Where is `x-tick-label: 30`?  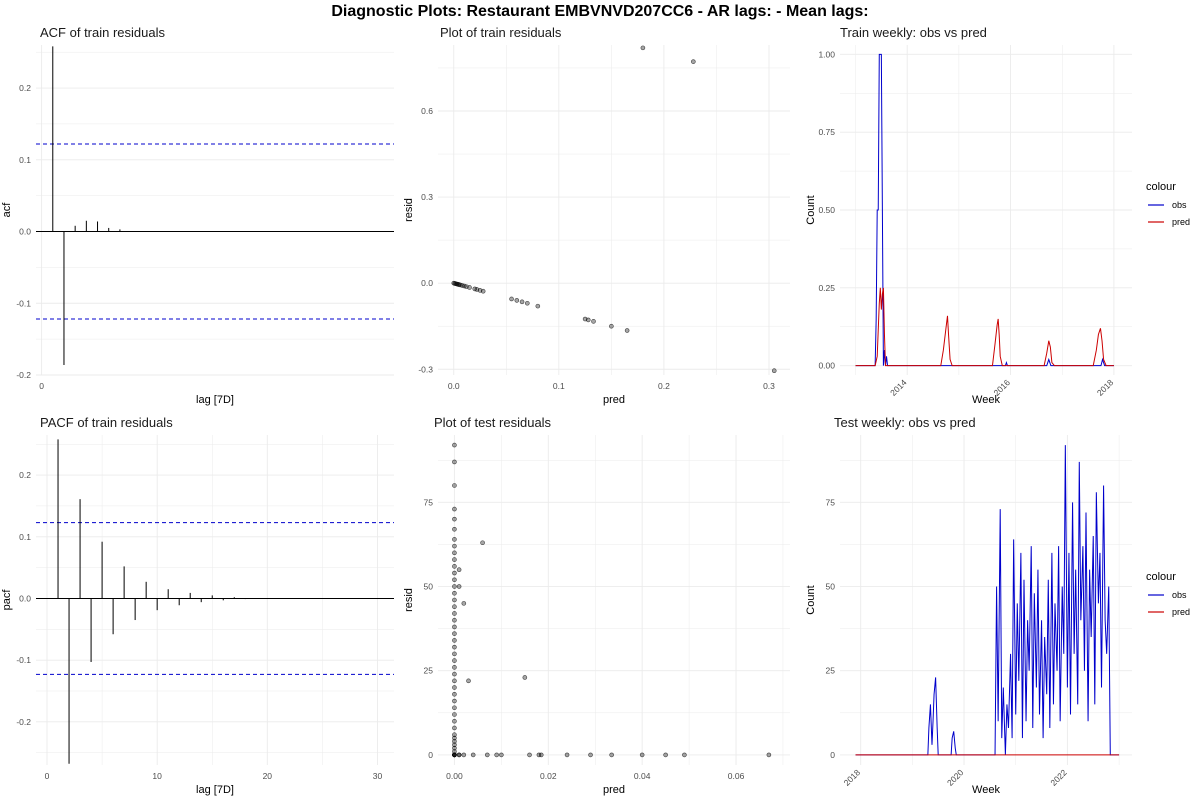
x-tick-label: 30 is located at coordinates (378, 776).